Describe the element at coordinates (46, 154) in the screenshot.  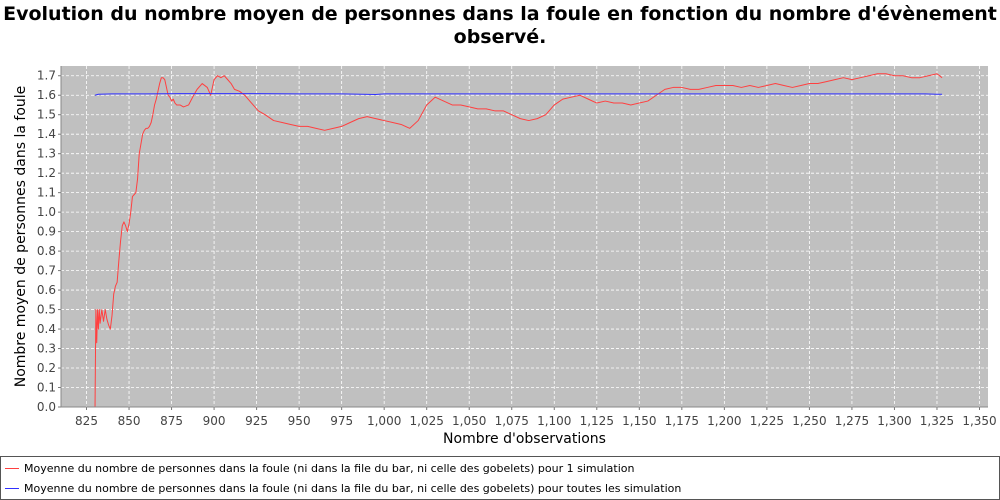
I see `y-tick-label: 1.3` at that location.